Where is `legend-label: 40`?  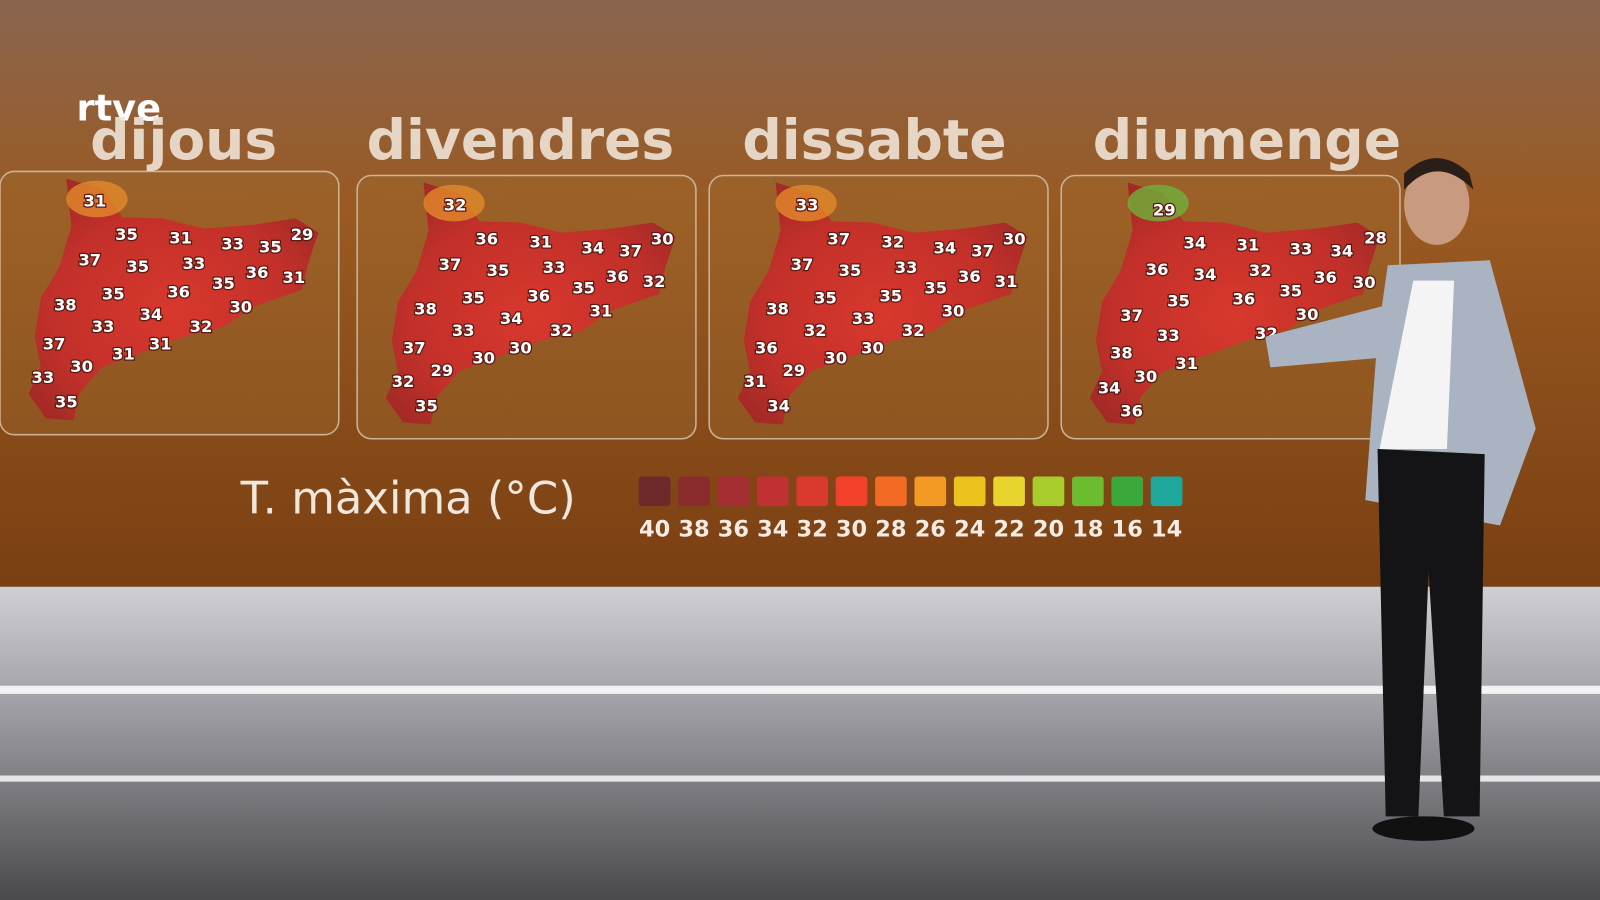
legend-label: 40 is located at coordinates (654, 530).